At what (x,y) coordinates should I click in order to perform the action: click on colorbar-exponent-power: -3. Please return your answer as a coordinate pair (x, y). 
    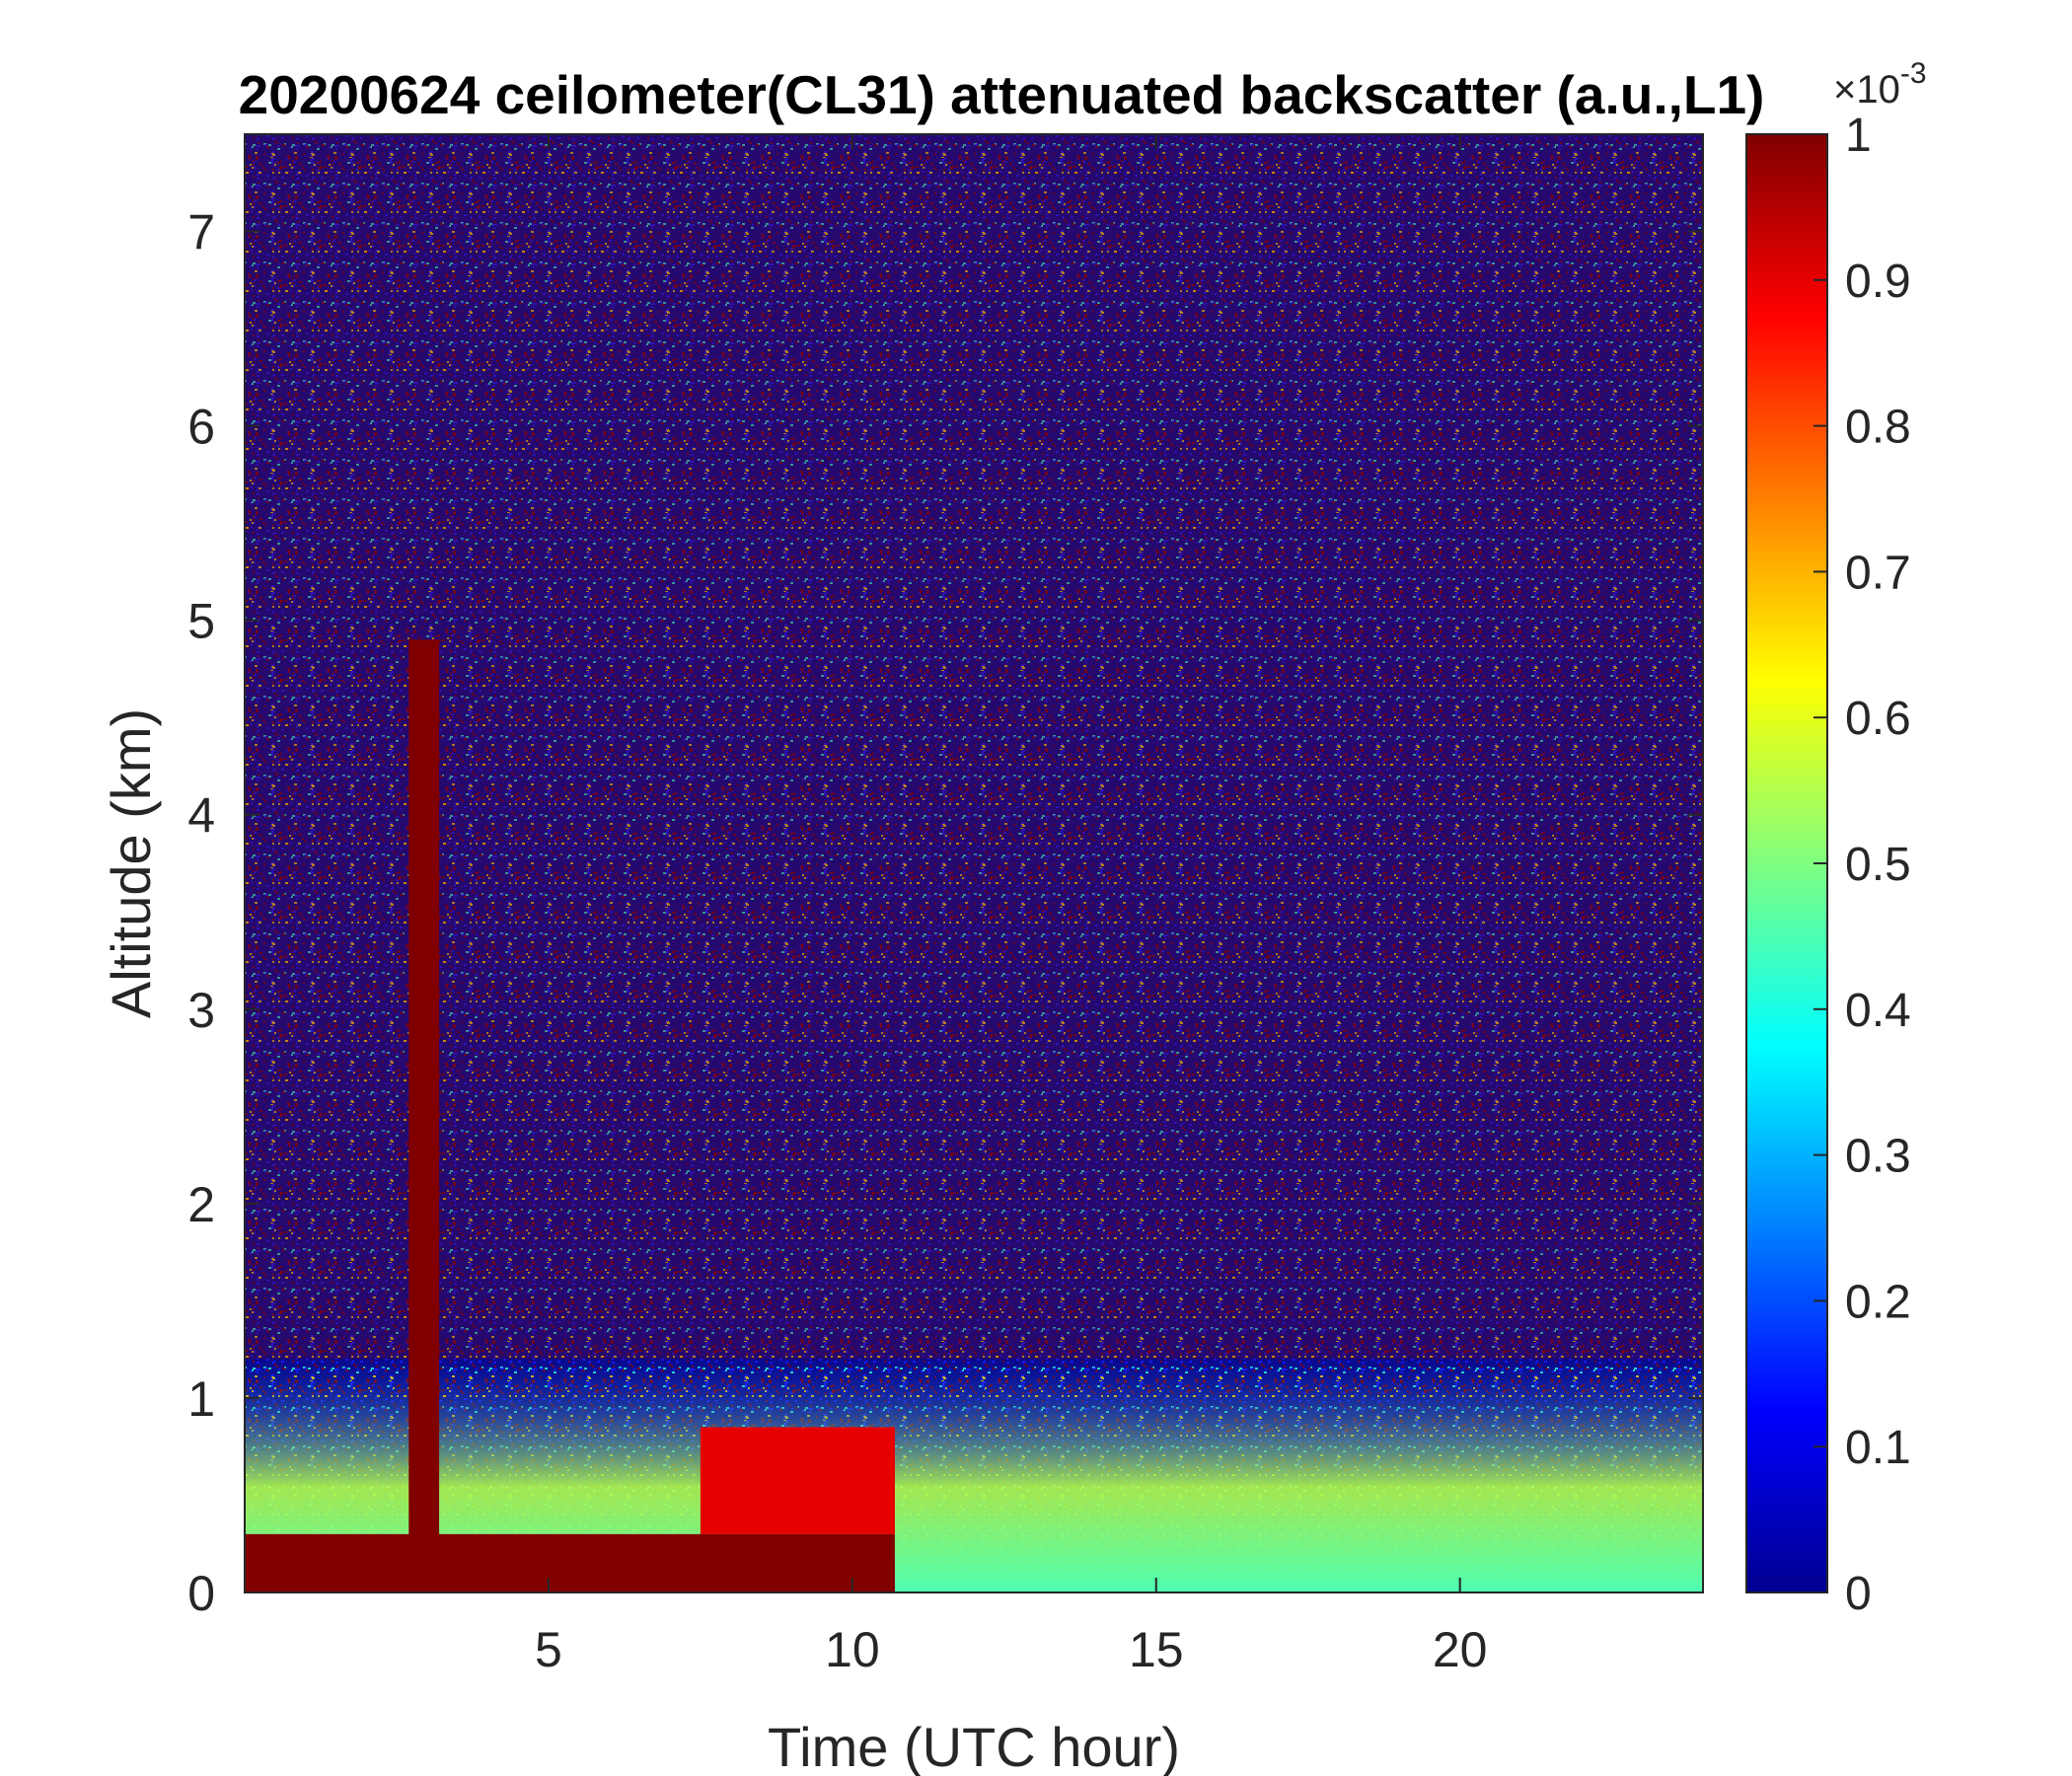
    Looking at the image, I should click on (1914, 74).